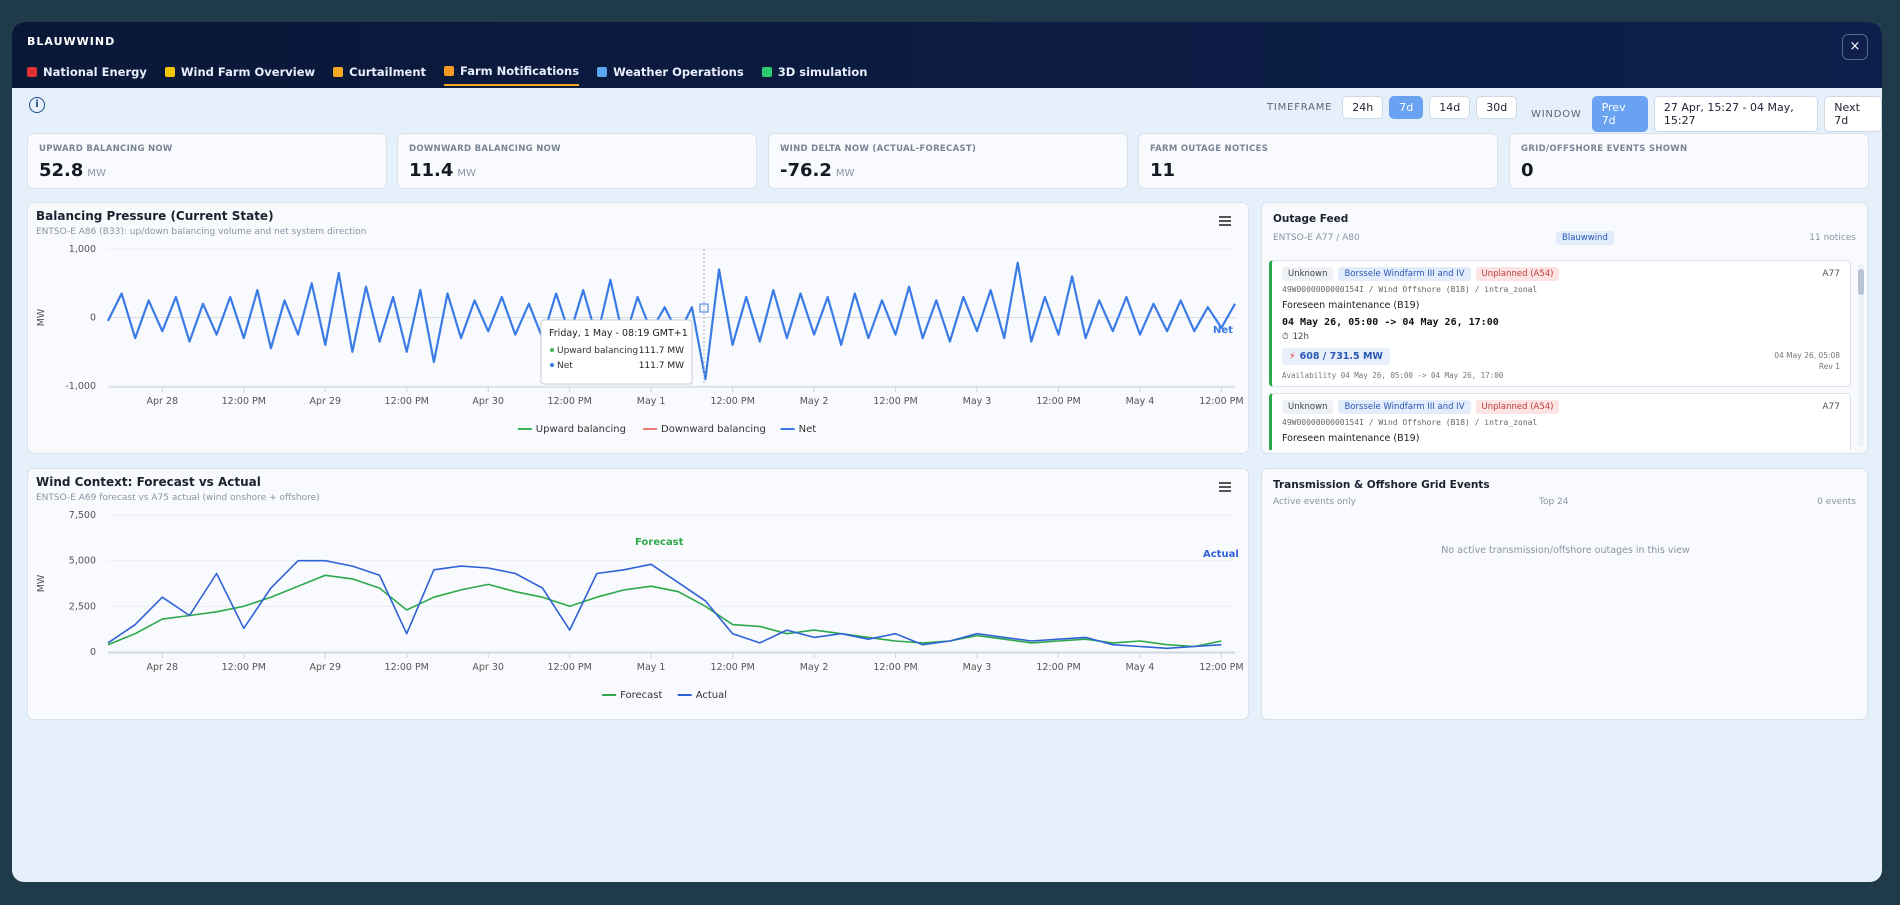 The height and width of the screenshot is (905, 1900). I want to click on tag: Unknown, so click(1308, 274).